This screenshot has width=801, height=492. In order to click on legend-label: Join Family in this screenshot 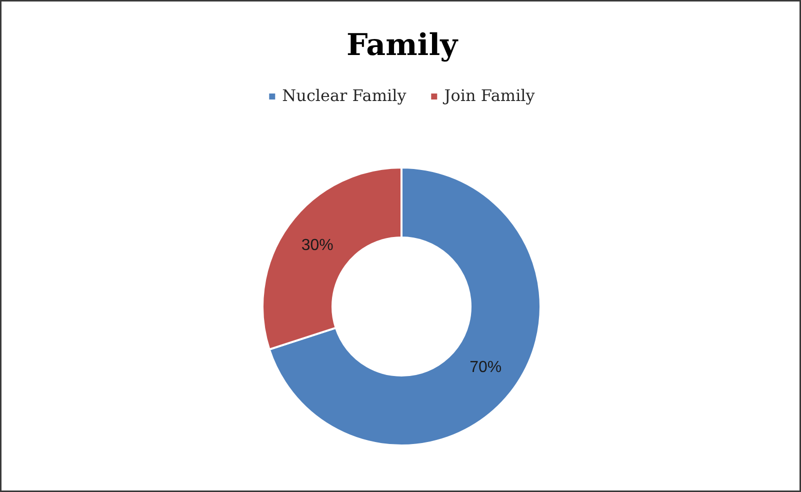, I will do `click(489, 95)`.